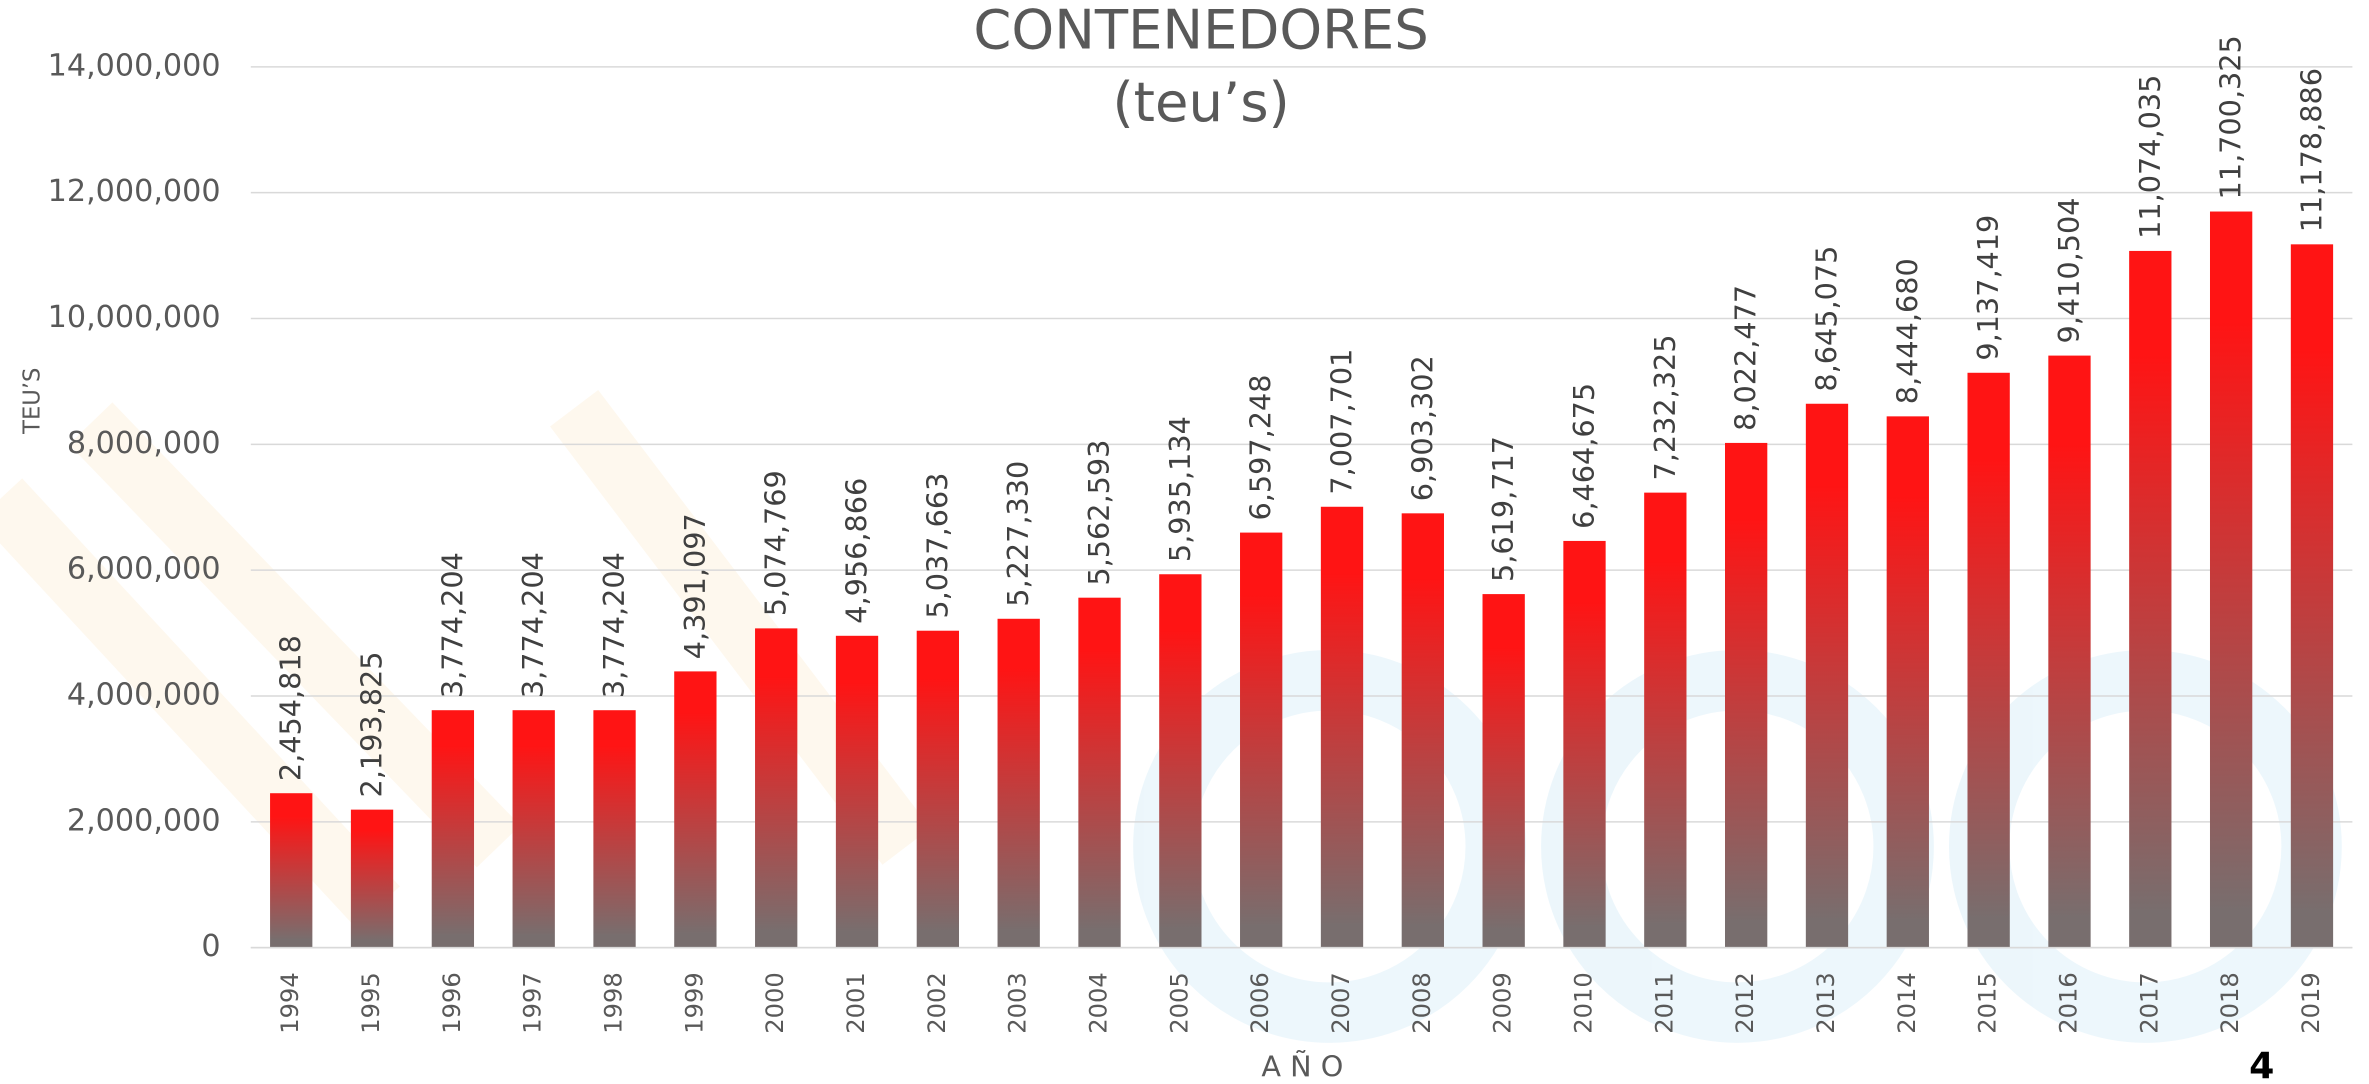  What do you see at coordinates (937, 546) in the screenshot?
I see `value-label: 5,037,663` at bounding box center [937, 546].